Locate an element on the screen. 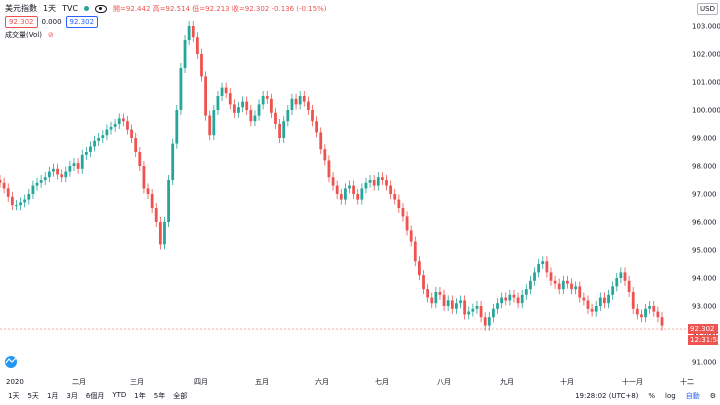 This screenshot has height=405, width=720. timeframe-4: 6個月 is located at coordinates (95, 396).